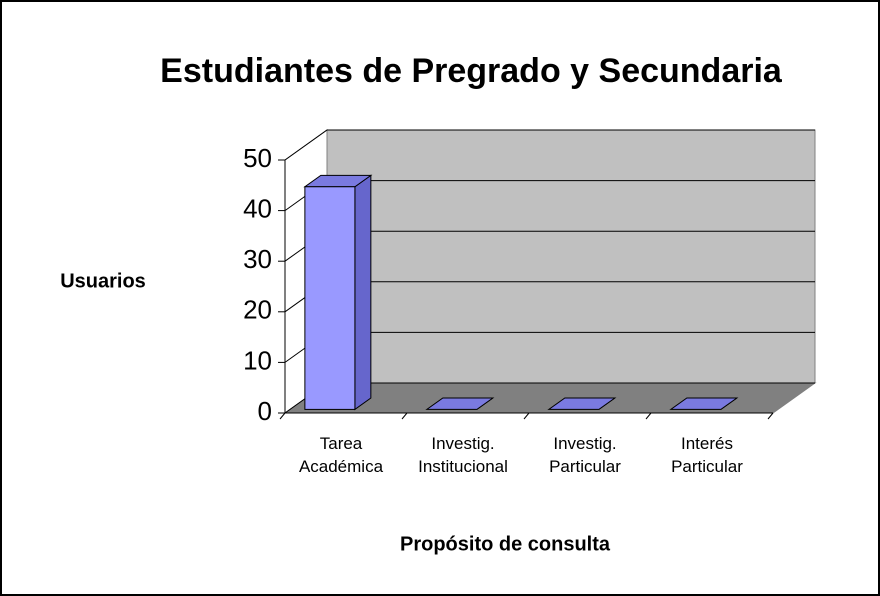 The width and height of the screenshot is (880, 596). Describe the element at coordinates (257, 259) in the screenshot. I see `y-tick-label: 30` at that location.